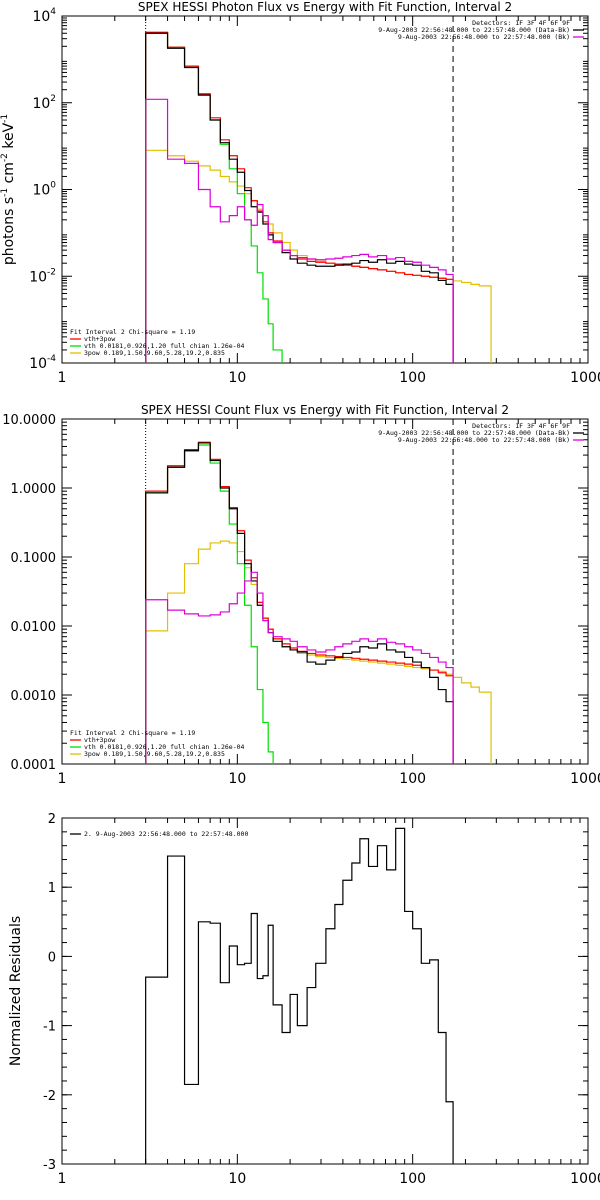 Image resolution: width=600 pixels, height=1200 pixels. I want to click on y-axis-label: photons s-1 cm-2 keV-1, so click(8, 189).